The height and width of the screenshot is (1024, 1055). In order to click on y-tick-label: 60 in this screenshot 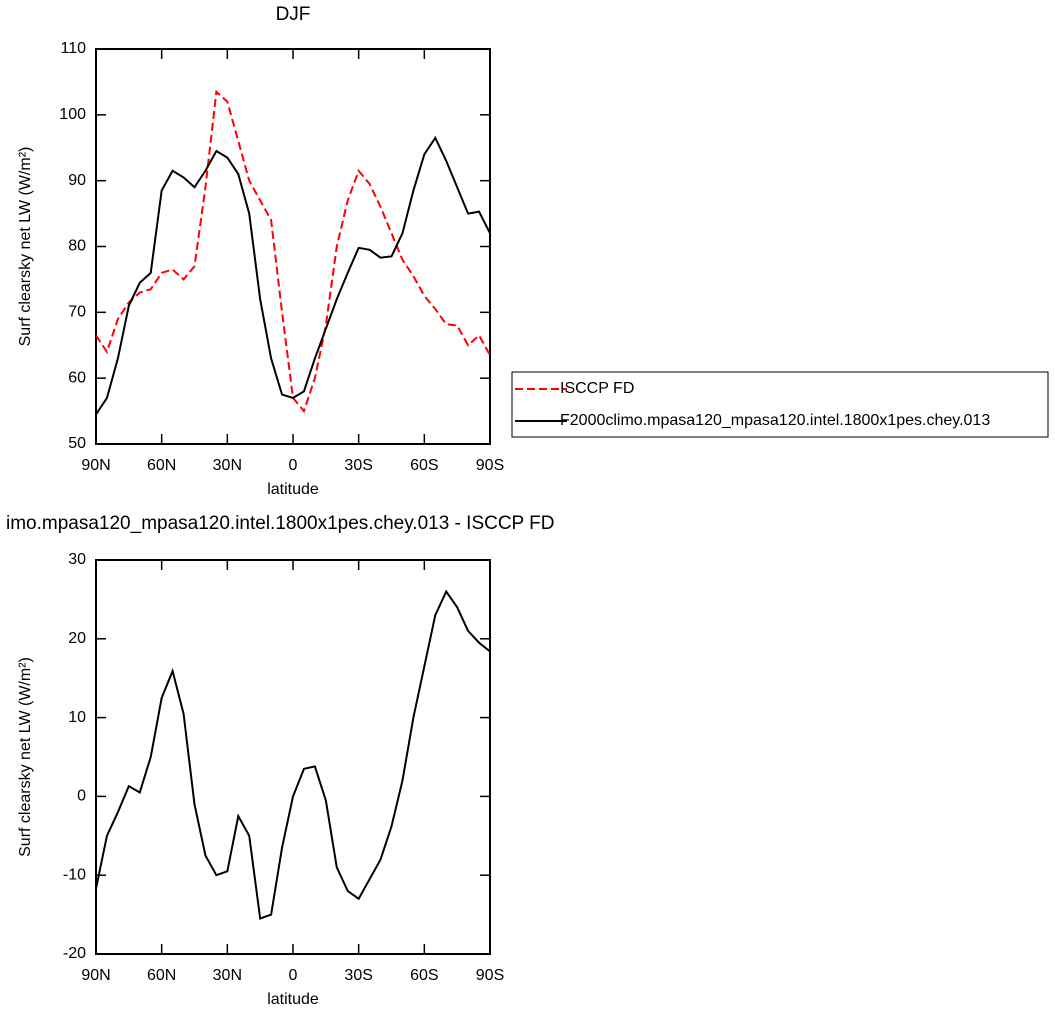, I will do `click(77, 377)`.